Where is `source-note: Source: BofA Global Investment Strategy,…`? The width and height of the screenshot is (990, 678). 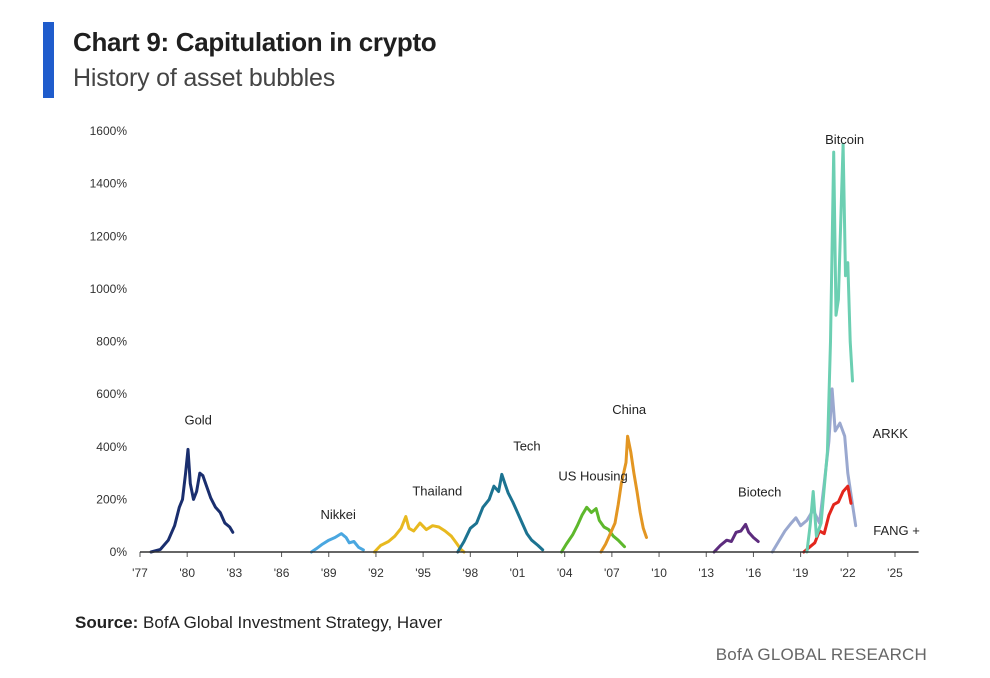
source-note: Source: BofA Global Investment Strategy,… is located at coordinates (258, 623).